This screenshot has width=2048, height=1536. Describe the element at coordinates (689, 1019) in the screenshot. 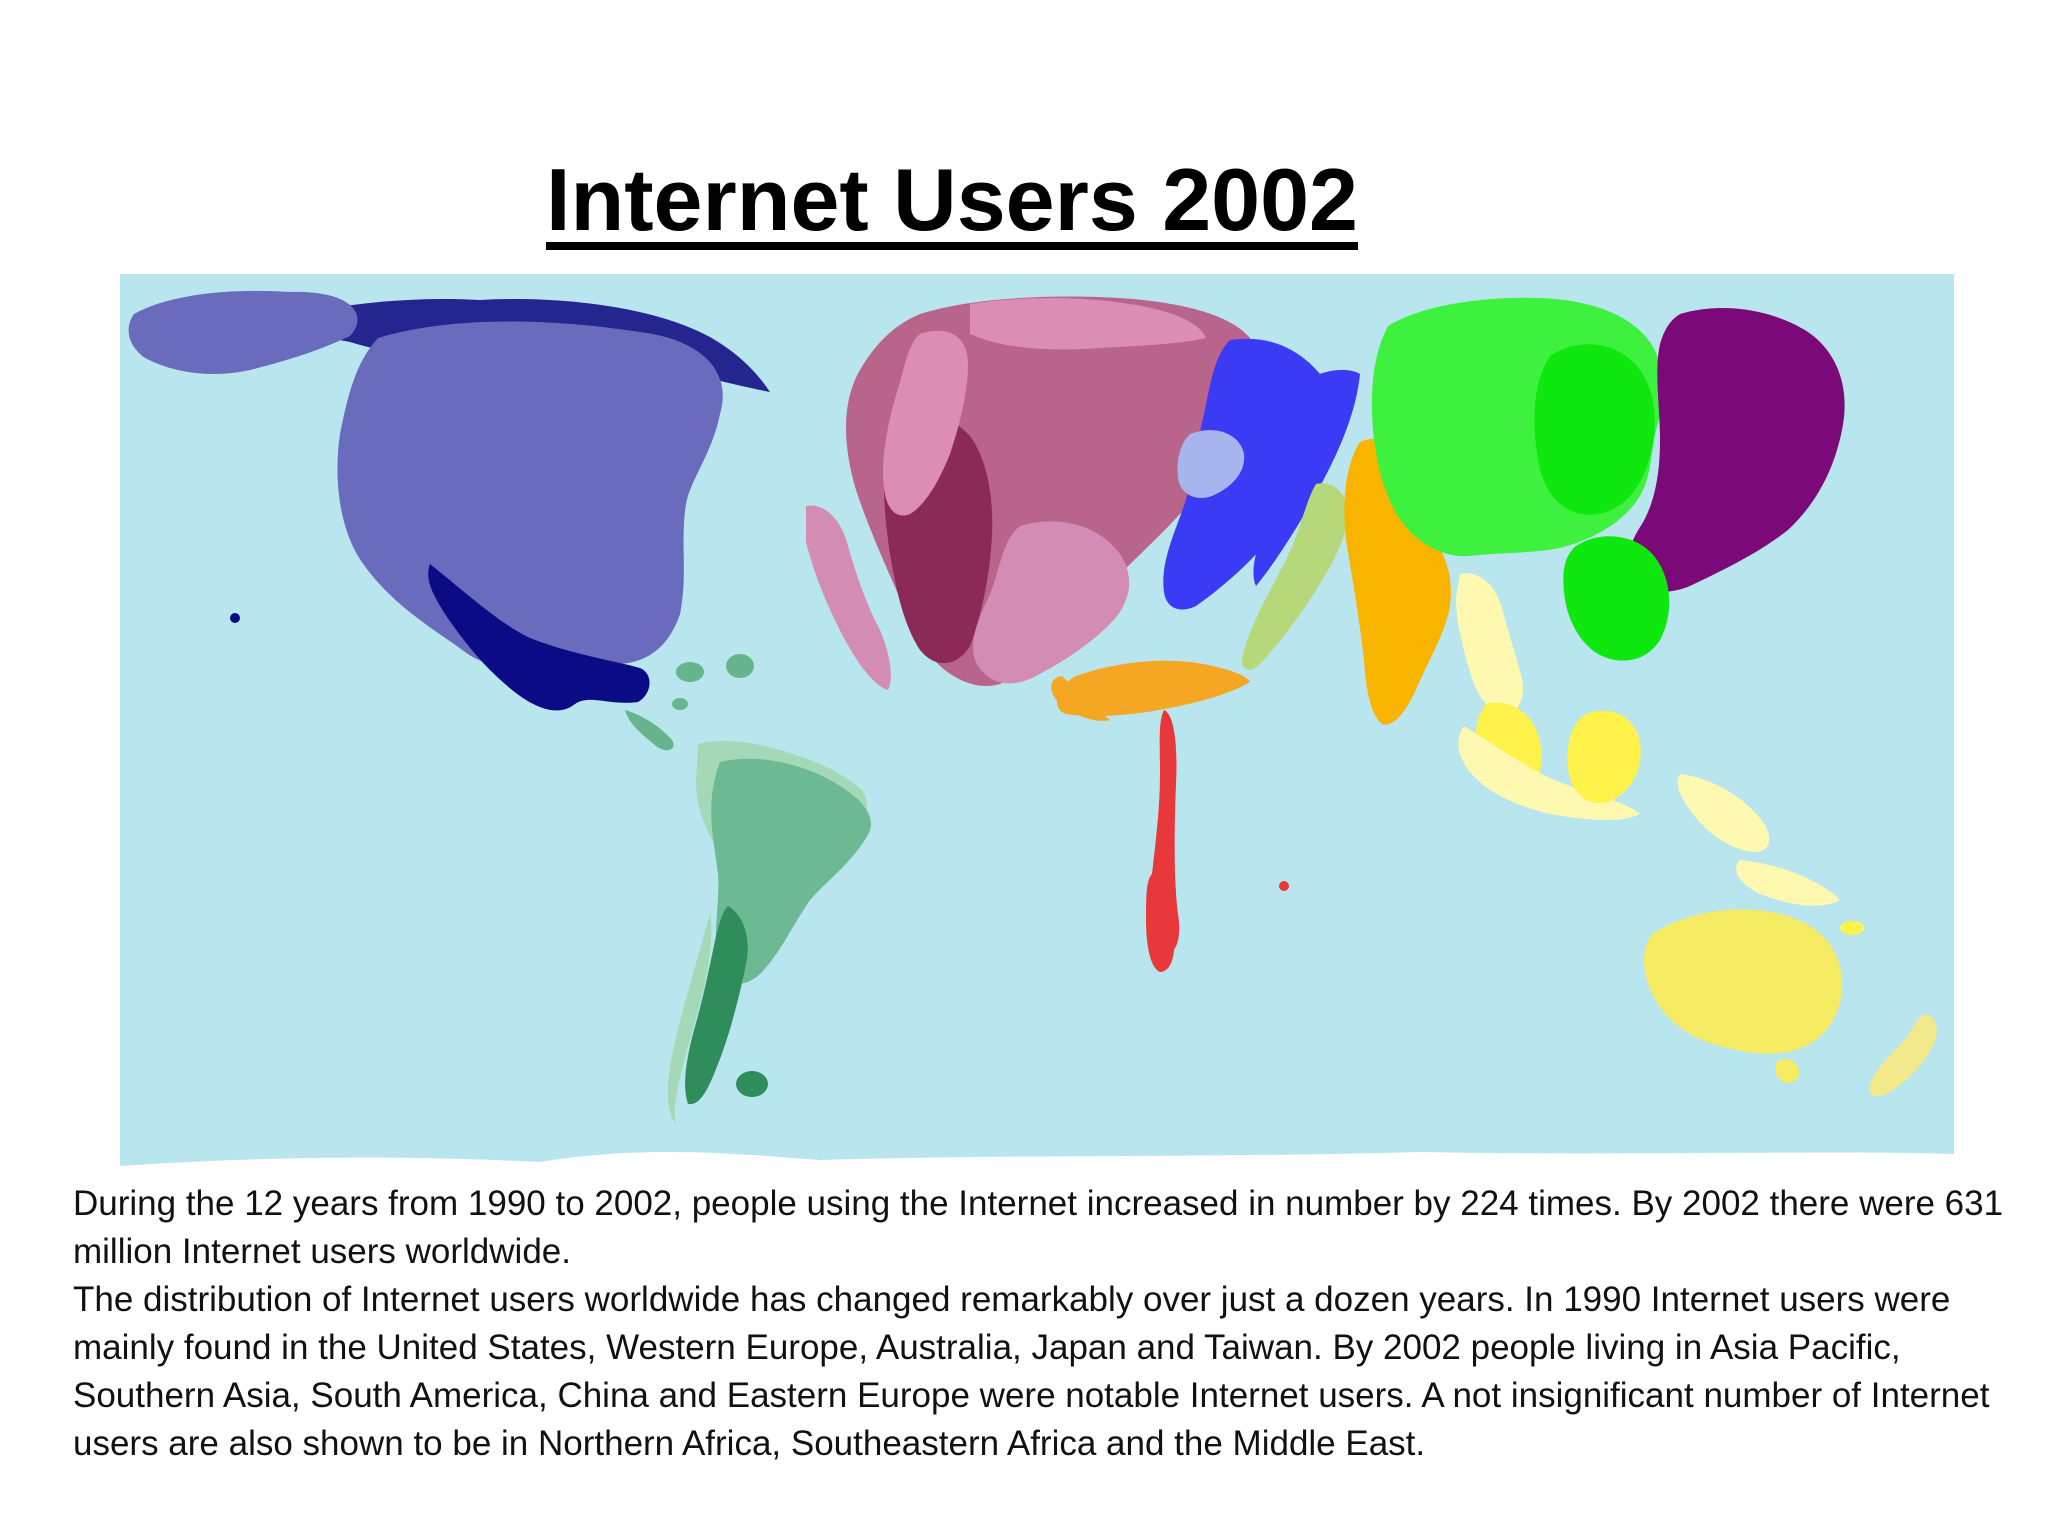

I see `region-chile-coast` at that location.